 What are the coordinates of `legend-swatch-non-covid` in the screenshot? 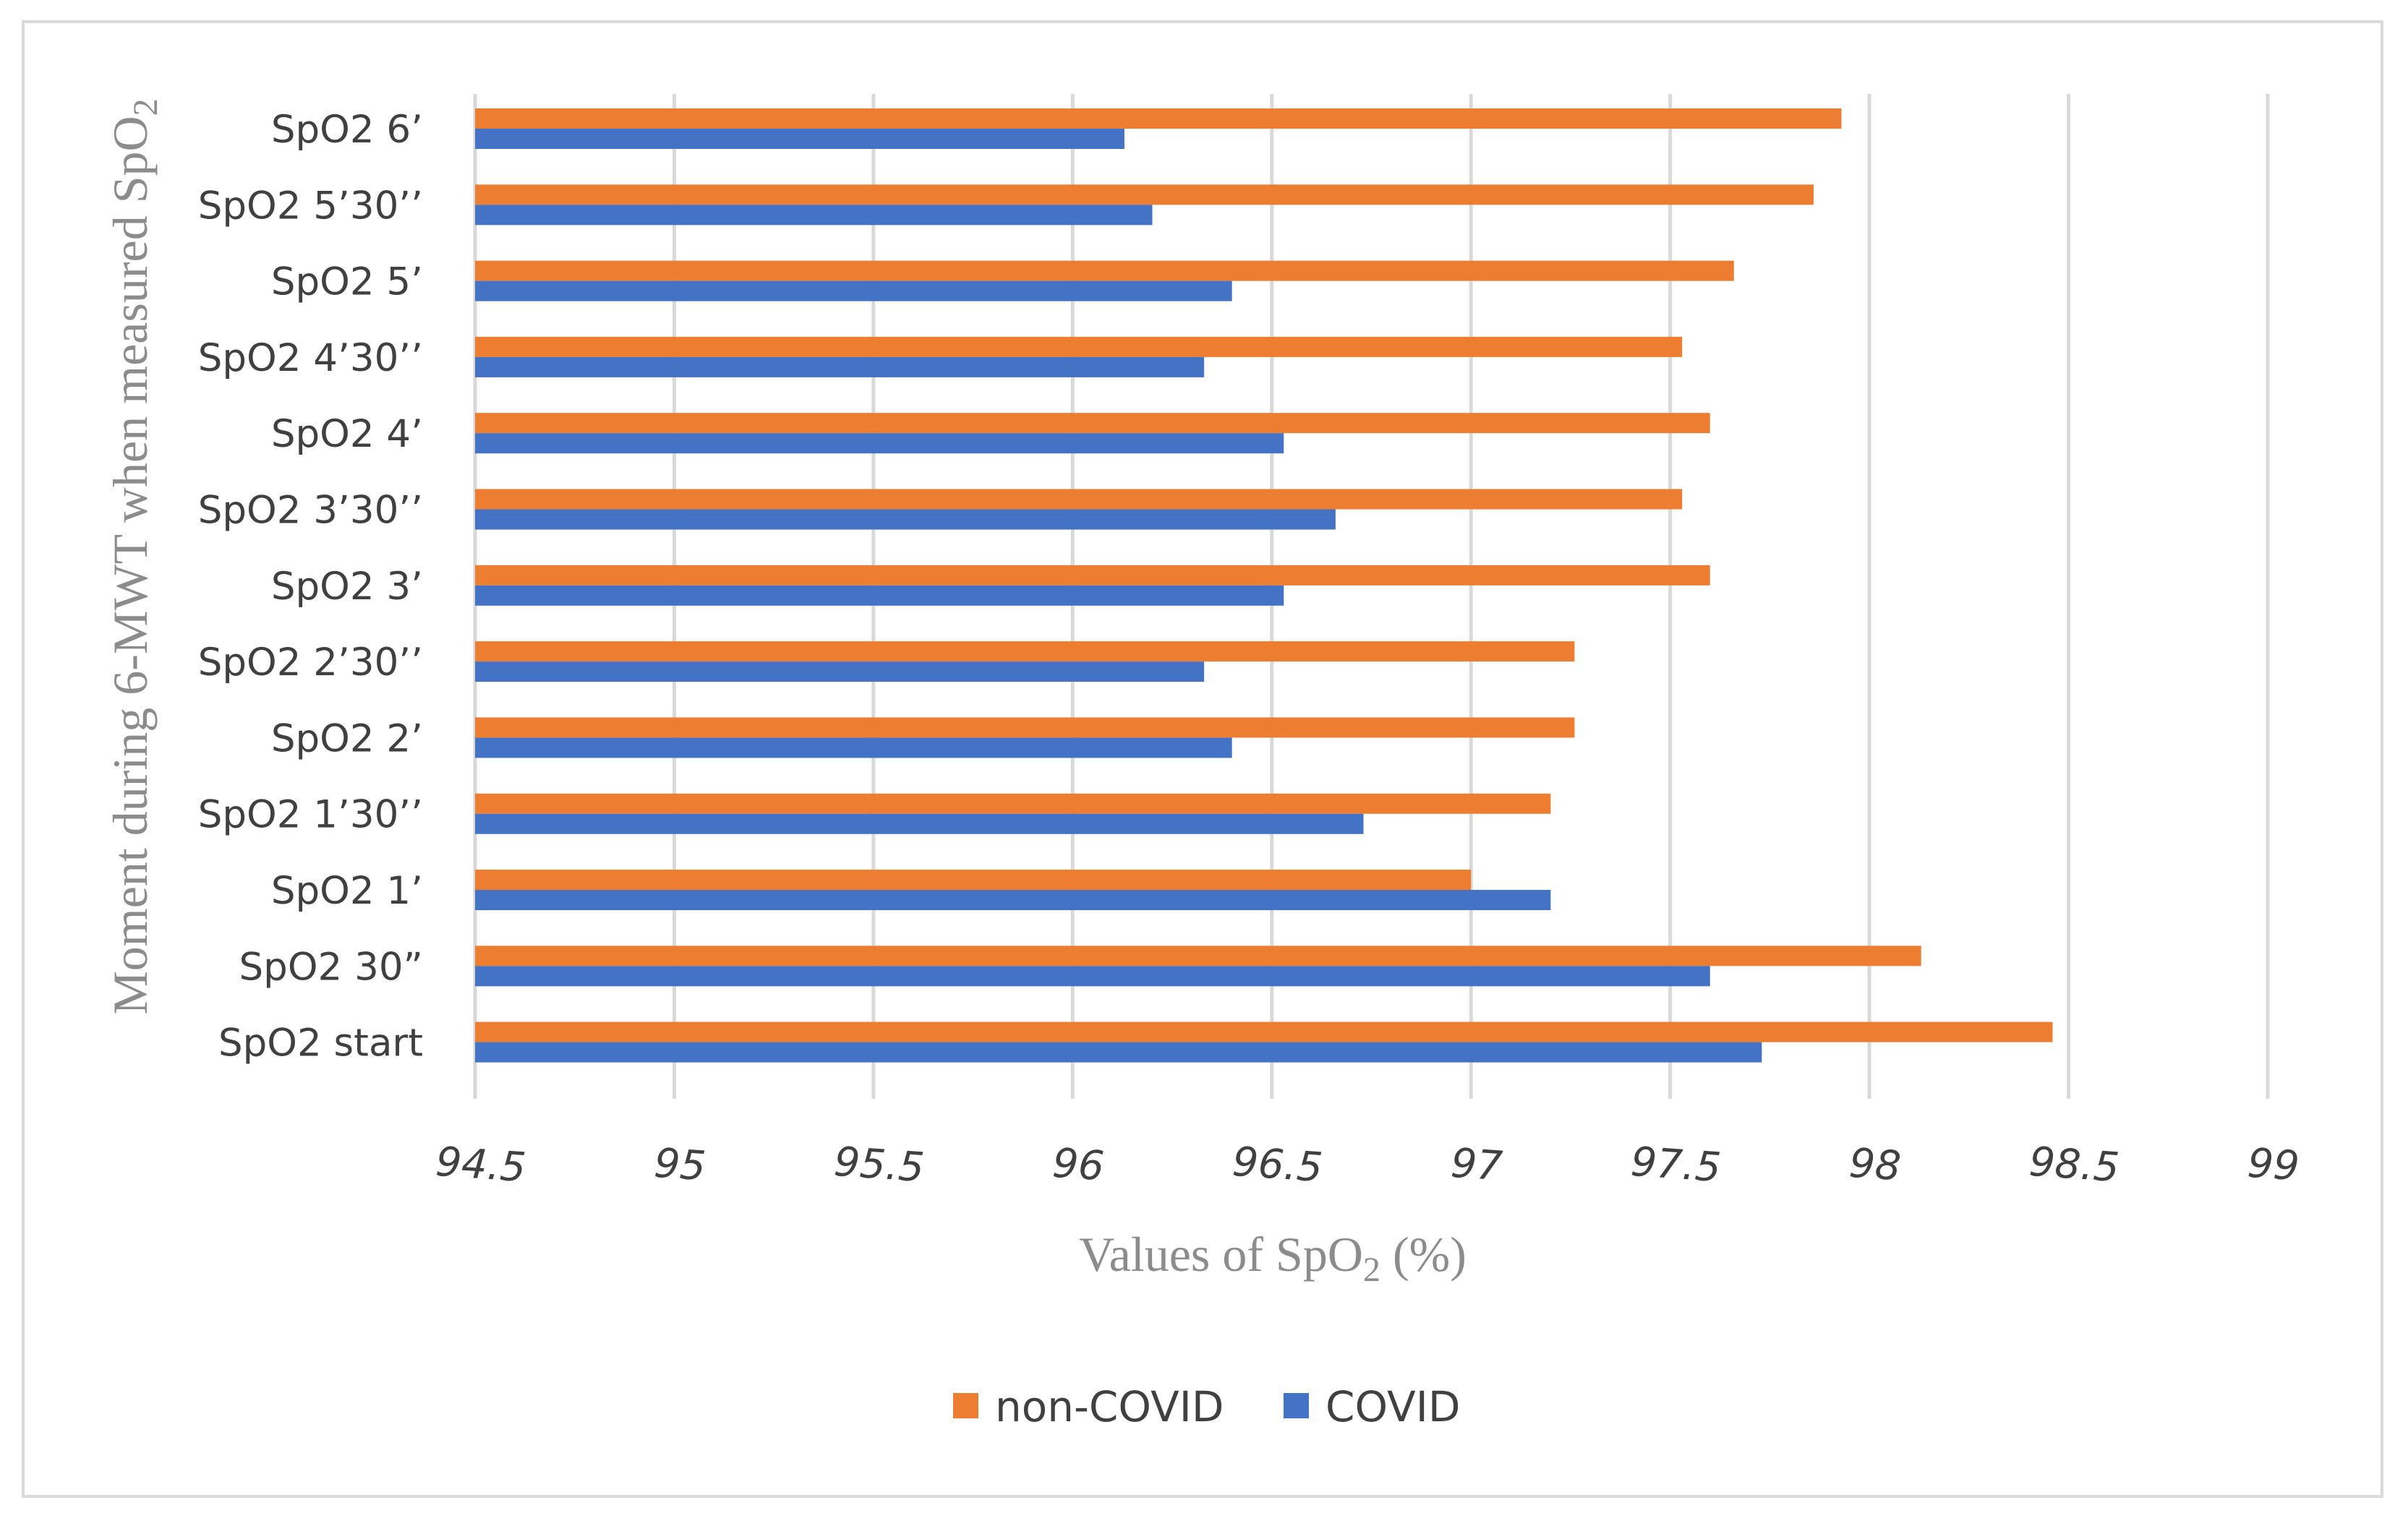 It's located at (965, 1406).